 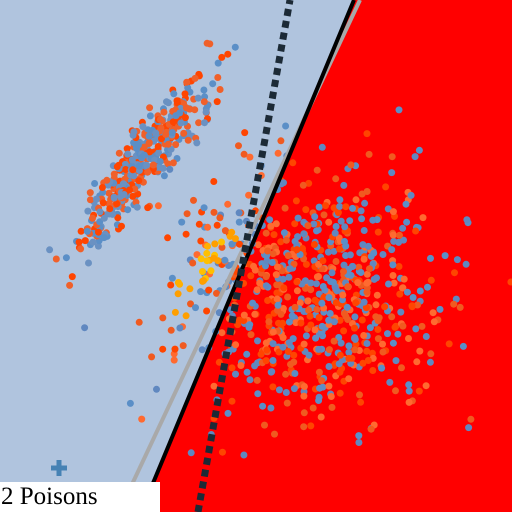 I want to click on marker-layer, so click(x=59, y=468).